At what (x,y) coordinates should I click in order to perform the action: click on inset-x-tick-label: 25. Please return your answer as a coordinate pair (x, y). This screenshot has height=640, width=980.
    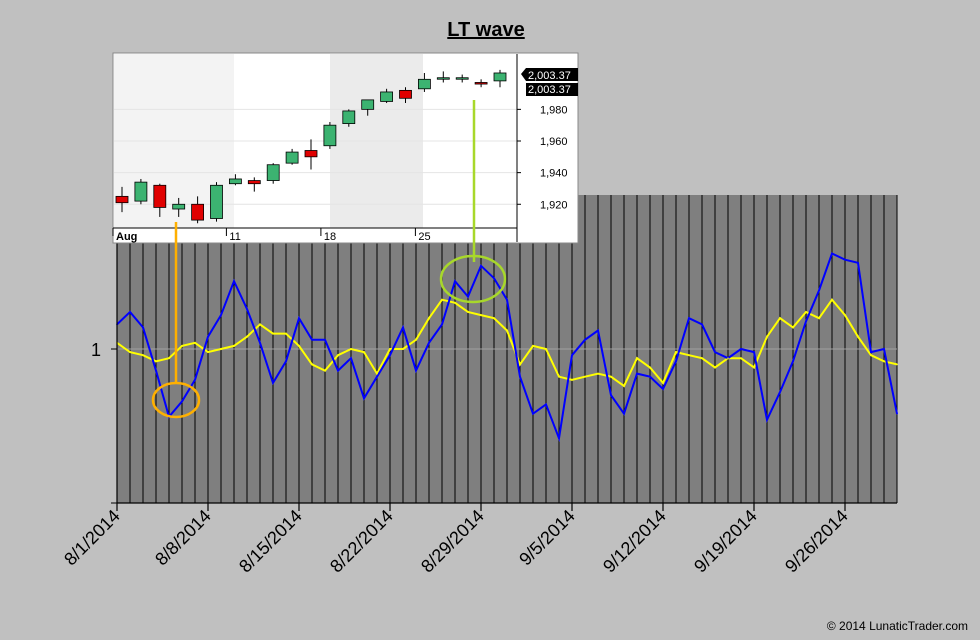
    Looking at the image, I should click on (424, 237).